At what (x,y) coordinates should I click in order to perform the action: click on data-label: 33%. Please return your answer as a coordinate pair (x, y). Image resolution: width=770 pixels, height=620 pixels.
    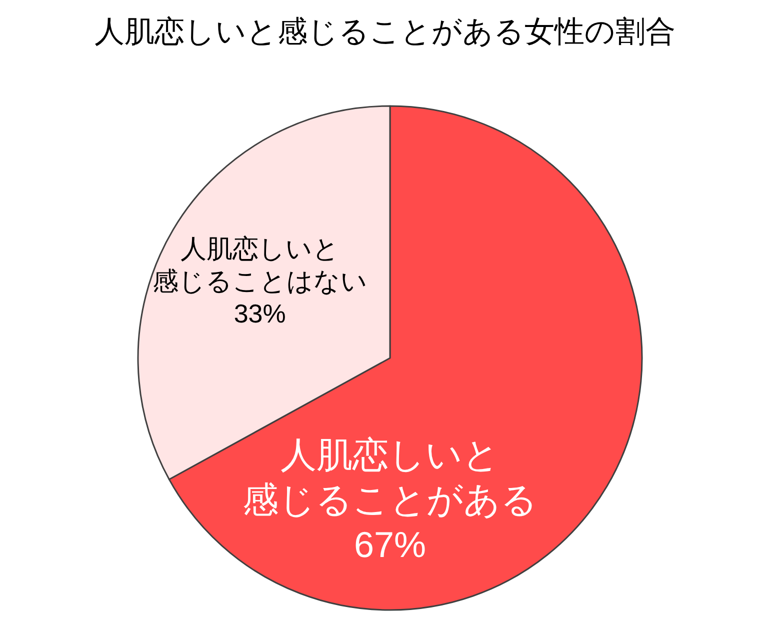
    Looking at the image, I should click on (260, 313).